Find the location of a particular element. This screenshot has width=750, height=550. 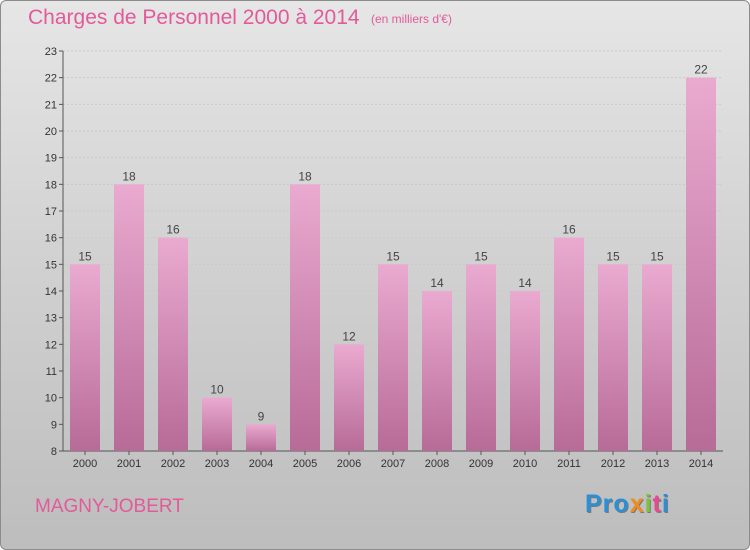

x-tick-label-2005: 2005 is located at coordinates (305, 464).